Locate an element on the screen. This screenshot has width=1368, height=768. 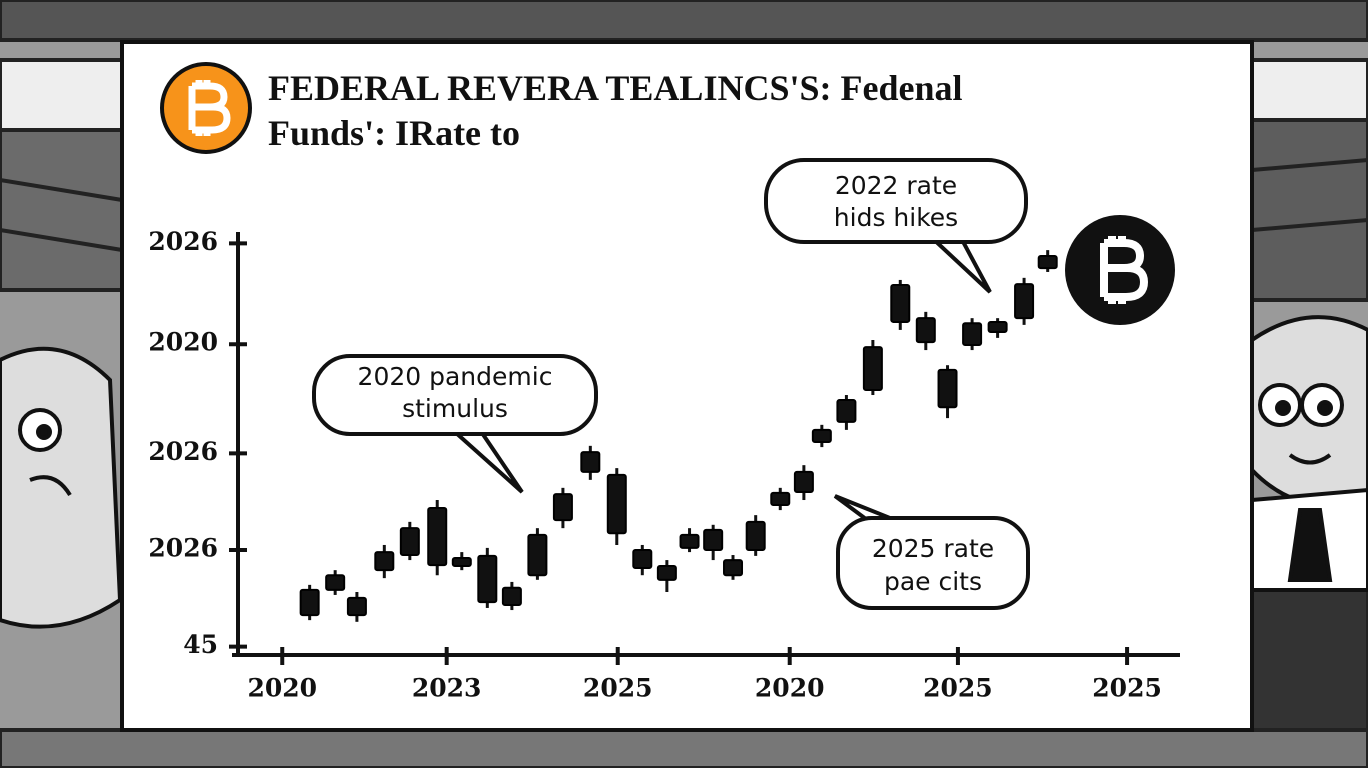
y-tick-label: 45 is located at coordinates (200, 644).